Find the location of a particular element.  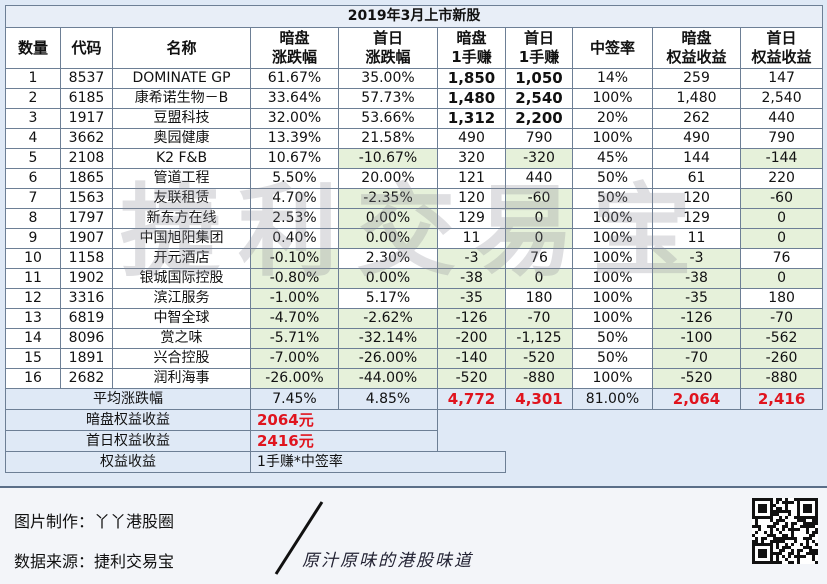

header-line: 首日 is located at coordinates (781, 38).